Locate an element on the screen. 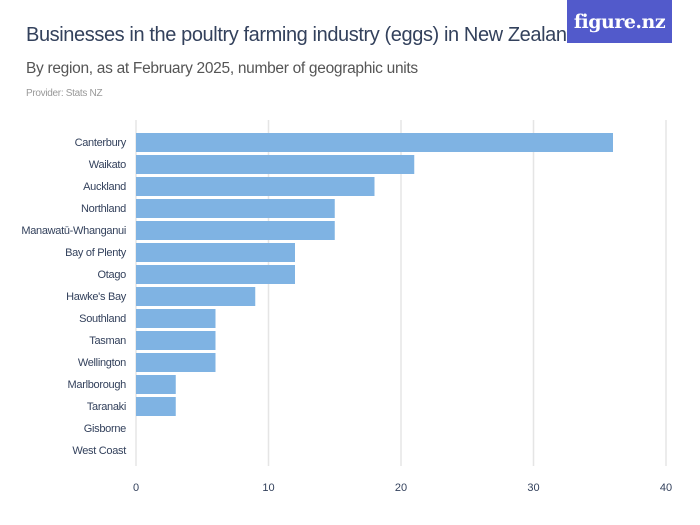 Image resolution: width=700 pixels, height=525 pixels. x-tick-label: 30 is located at coordinates (533, 488).